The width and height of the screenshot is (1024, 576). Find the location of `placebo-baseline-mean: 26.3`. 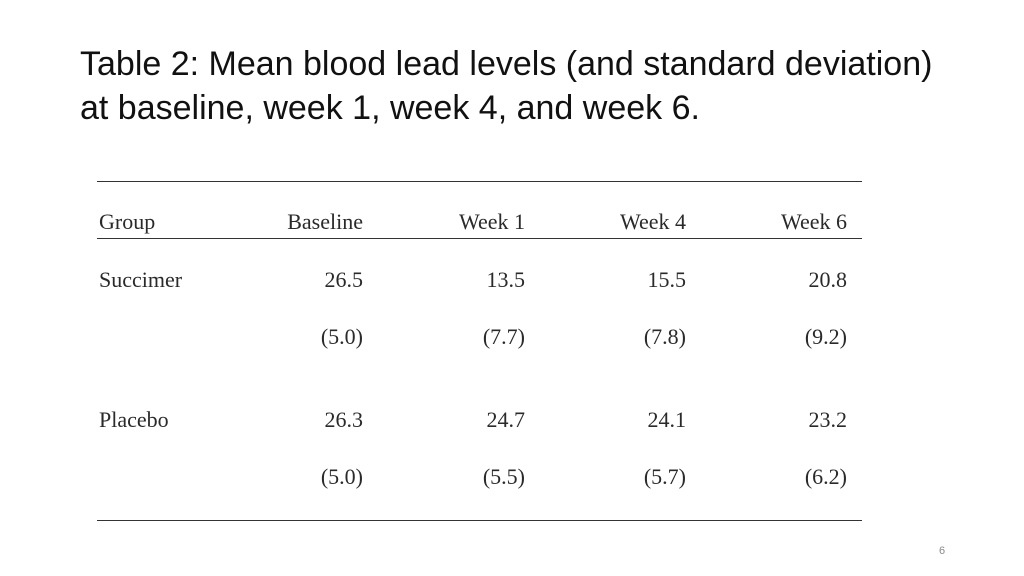

placebo-baseline-mean: 26.3 is located at coordinates (344, 419).